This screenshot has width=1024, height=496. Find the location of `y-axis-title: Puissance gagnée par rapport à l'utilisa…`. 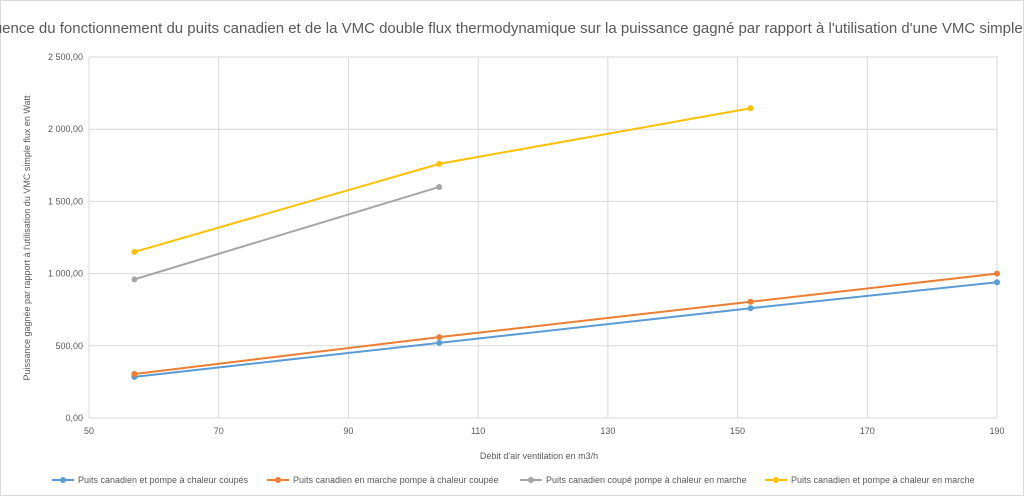

y-axis-title: Puissance gagnée par rapport à l'utilisa… is located at coordinates (27, 238).